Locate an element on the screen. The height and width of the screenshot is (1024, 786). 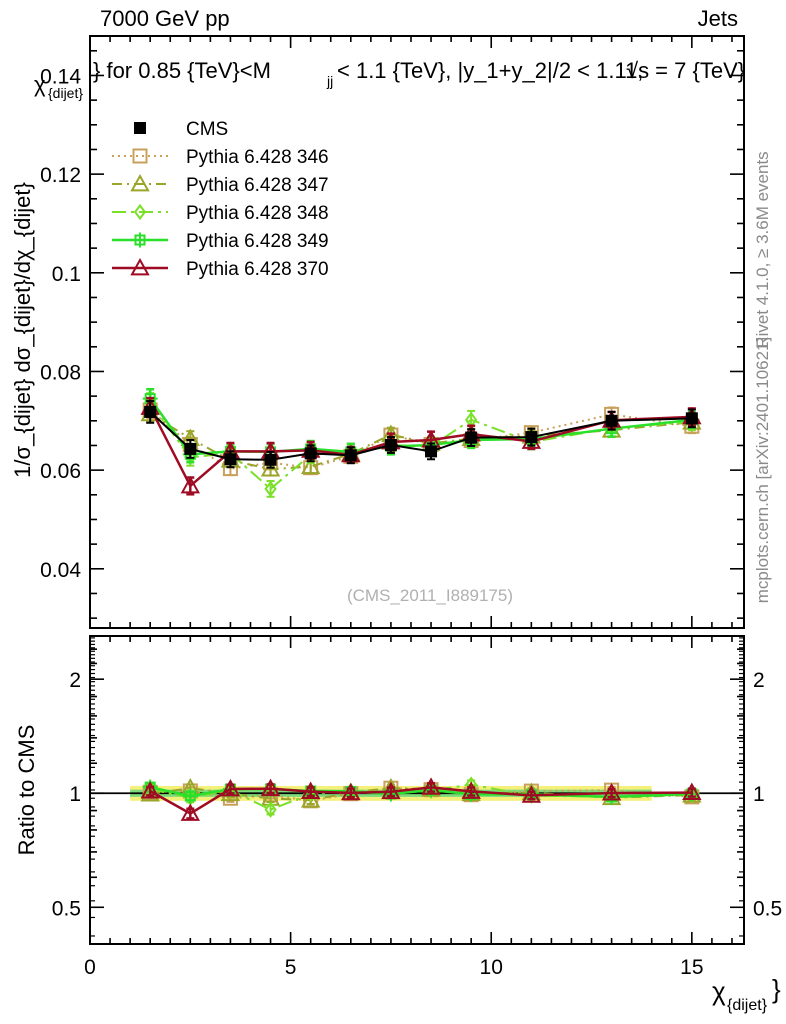
ratio-y-tick-label-right: 0.5 is located at coordinates (767, 908).